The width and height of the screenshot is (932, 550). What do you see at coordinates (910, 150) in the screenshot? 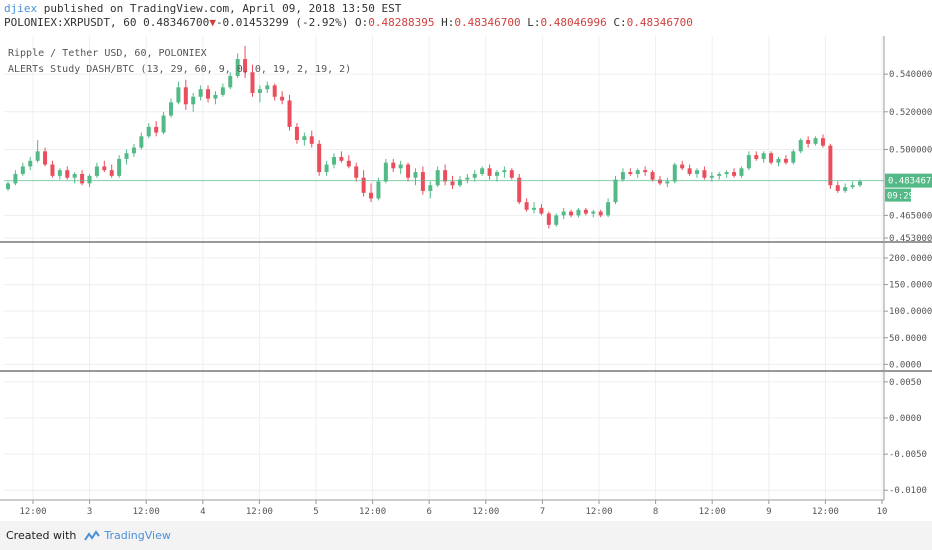
I see `y-tick-label: 0.50000000` at bounding box center [910, 150].